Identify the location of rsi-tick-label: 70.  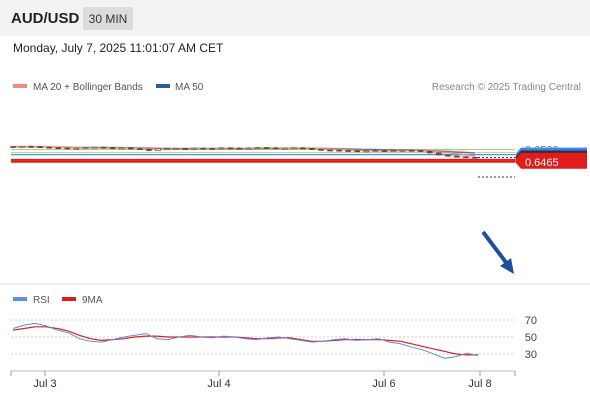
(531, 321).